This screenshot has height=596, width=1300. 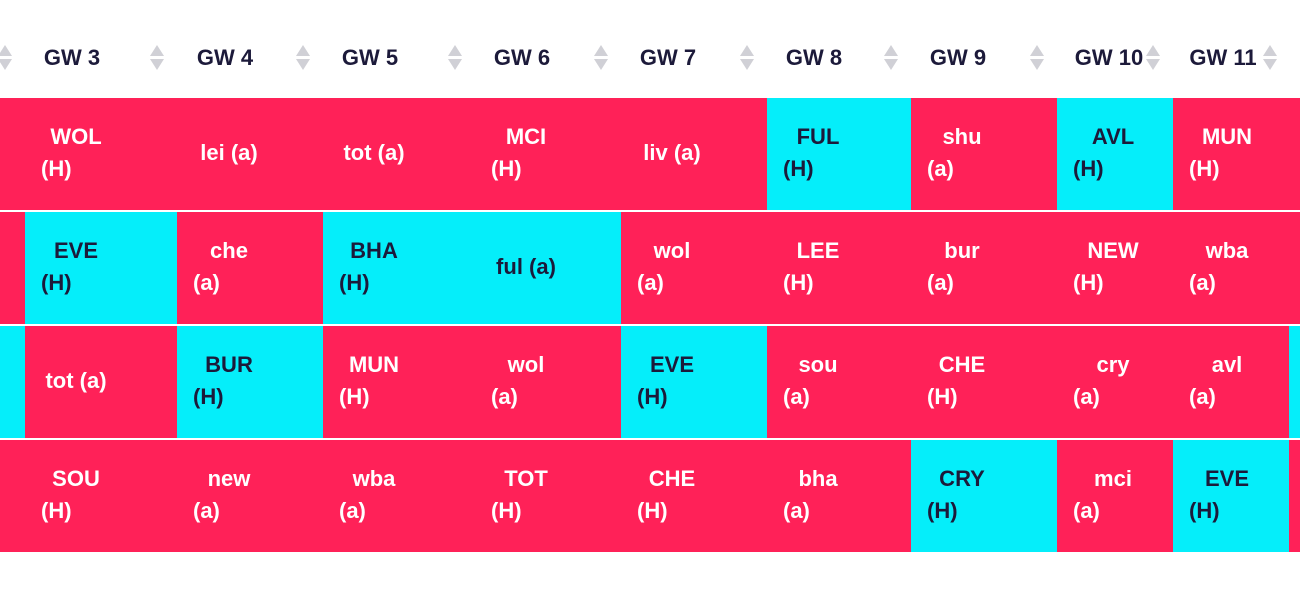 What do you see at coordinates (548, 496) in the screenshot?
I see `fixture-cell: TOT (H)` at bounding box center [548, 496].